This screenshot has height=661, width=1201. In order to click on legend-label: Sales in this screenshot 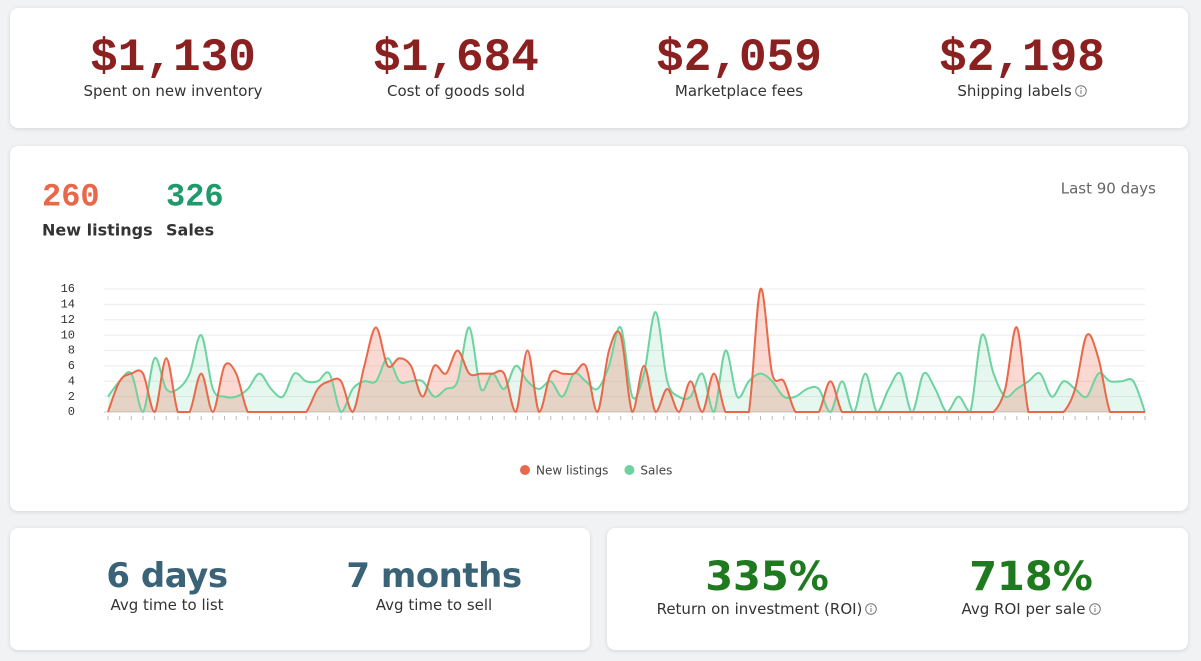, I will do `click(656, 471)`.